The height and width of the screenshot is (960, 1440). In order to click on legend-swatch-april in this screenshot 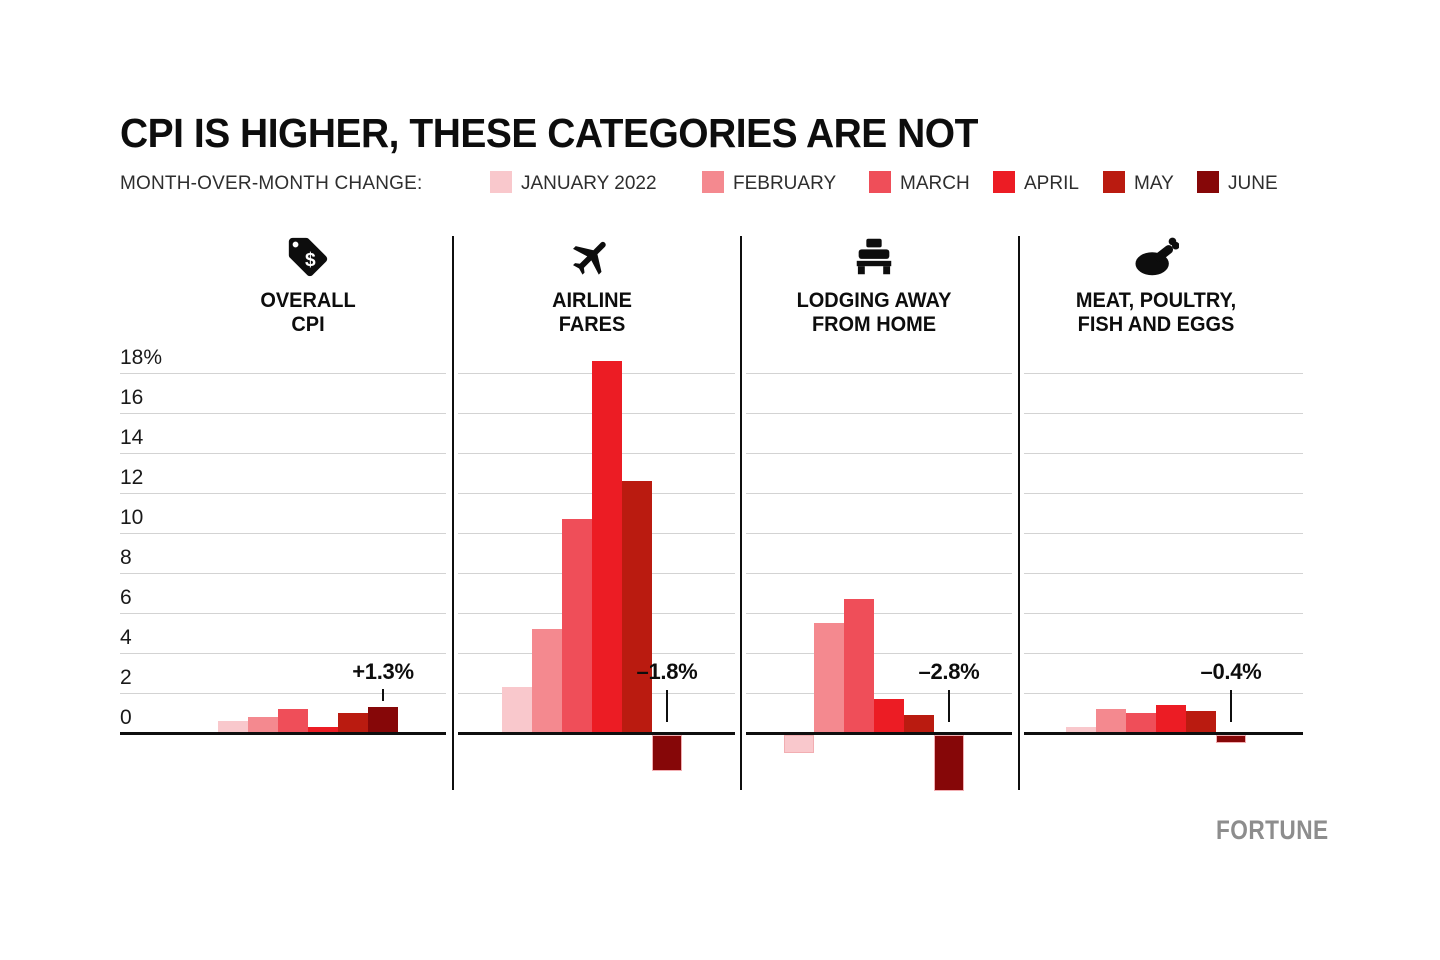, I will do `click(1004, 182)`.